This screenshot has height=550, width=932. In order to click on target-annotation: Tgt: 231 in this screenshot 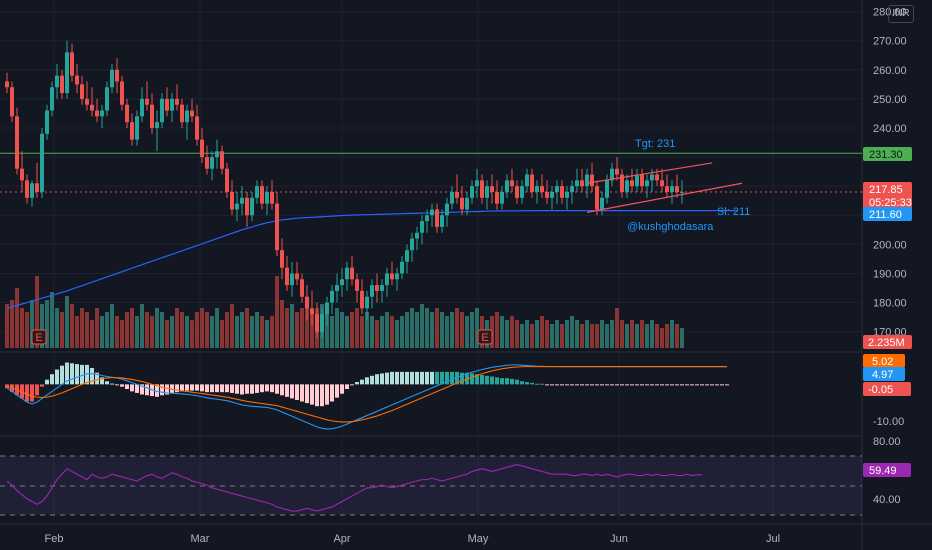, I will do `click(655, 144)`.